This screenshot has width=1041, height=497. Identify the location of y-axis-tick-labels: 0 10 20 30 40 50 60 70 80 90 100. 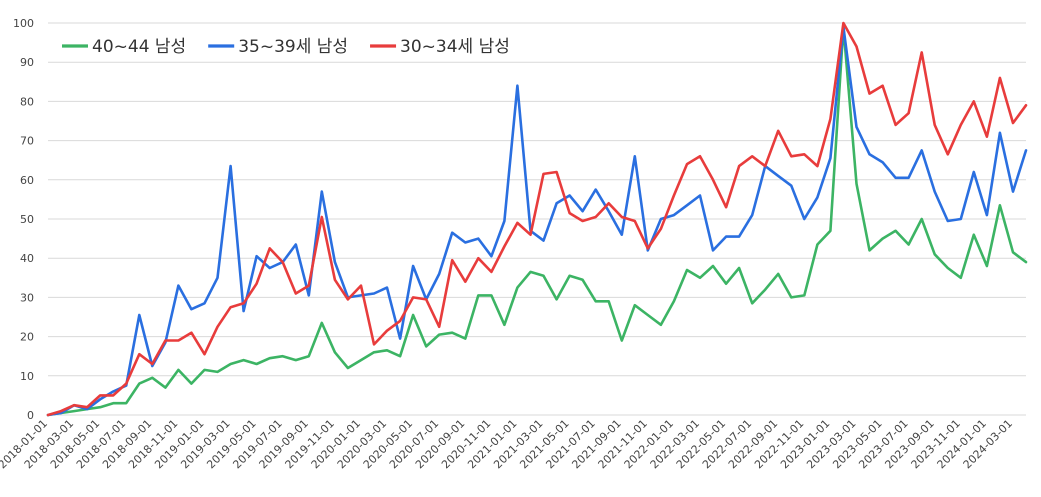
(23, 219).